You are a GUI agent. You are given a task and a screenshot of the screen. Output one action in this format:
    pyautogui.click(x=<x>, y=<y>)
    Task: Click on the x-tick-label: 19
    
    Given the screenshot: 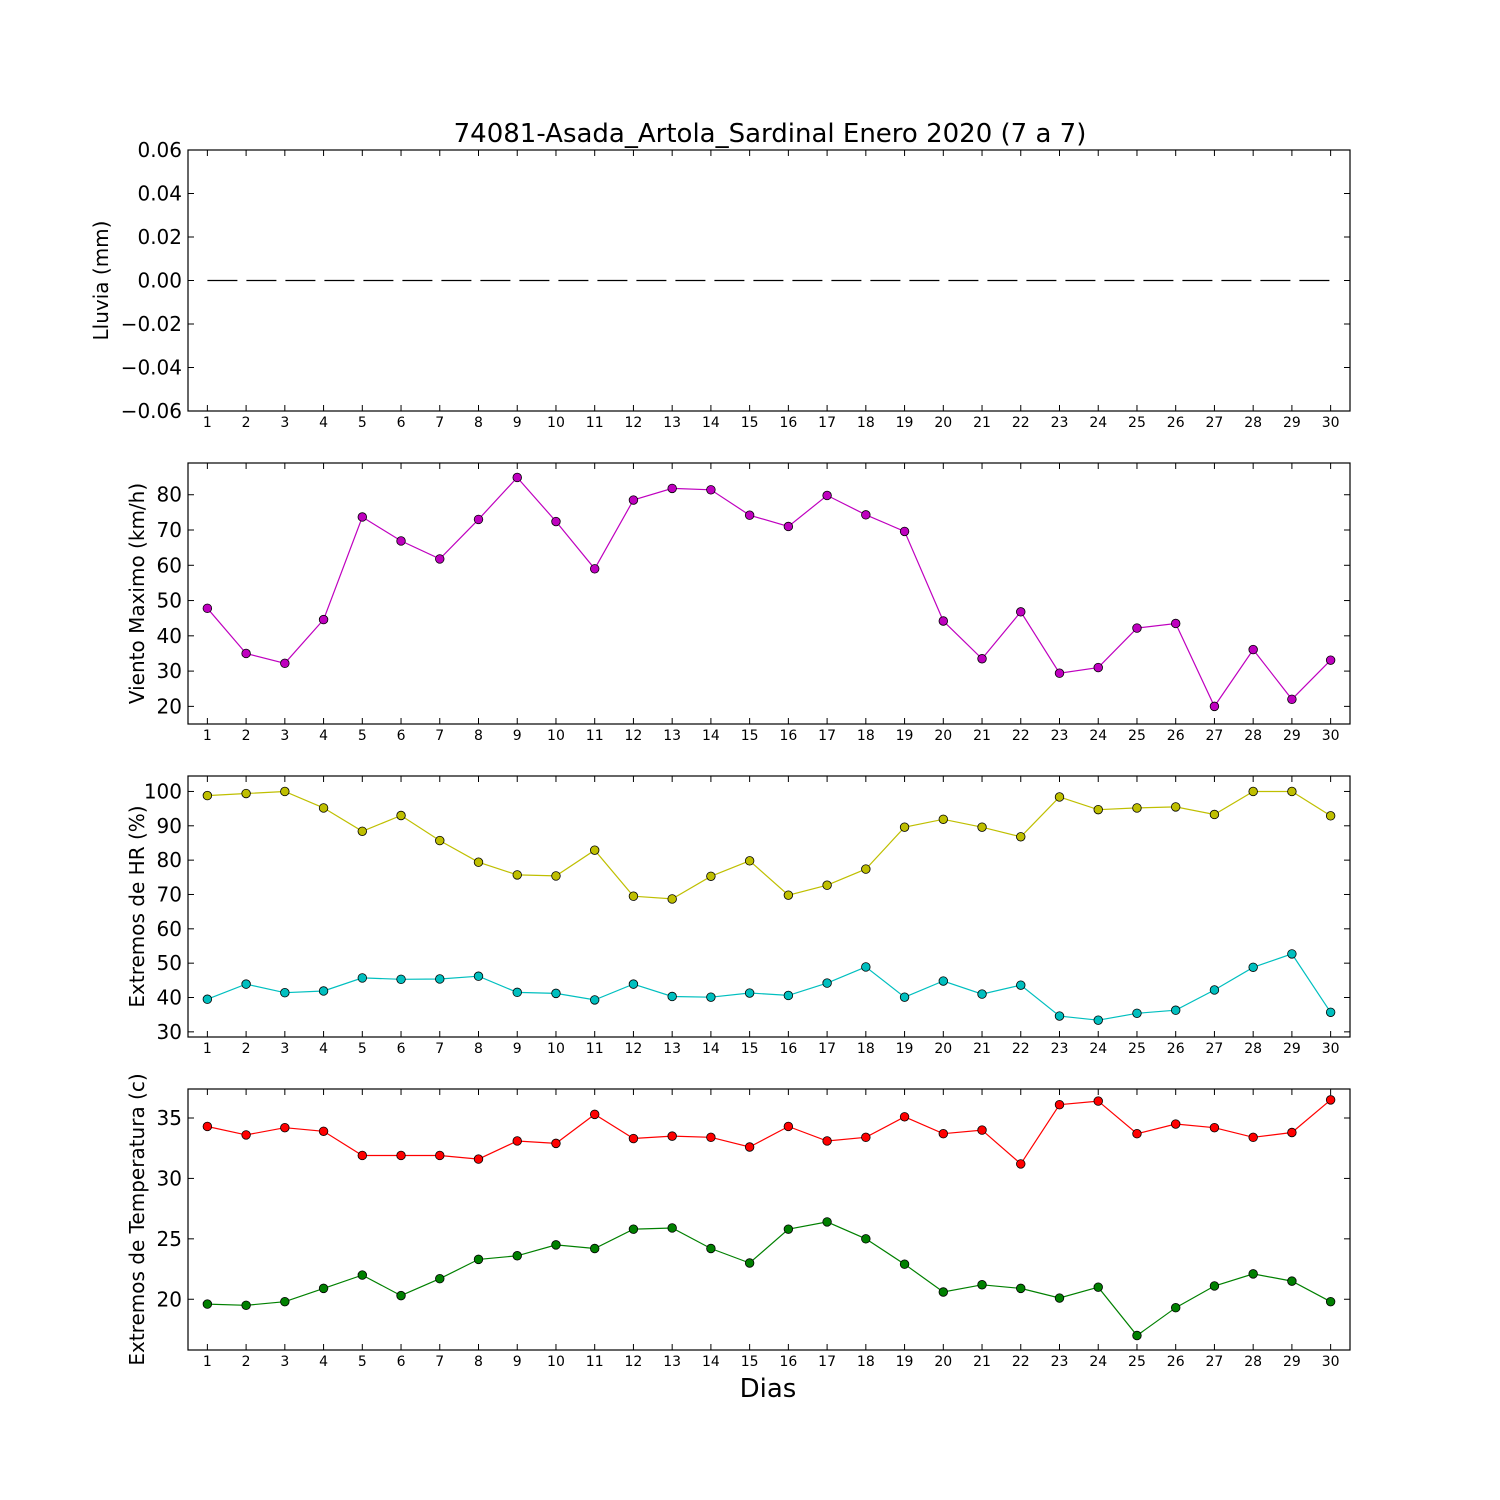 What is the action you would take?
    pyautogui.click(x=905, y=1049)
    